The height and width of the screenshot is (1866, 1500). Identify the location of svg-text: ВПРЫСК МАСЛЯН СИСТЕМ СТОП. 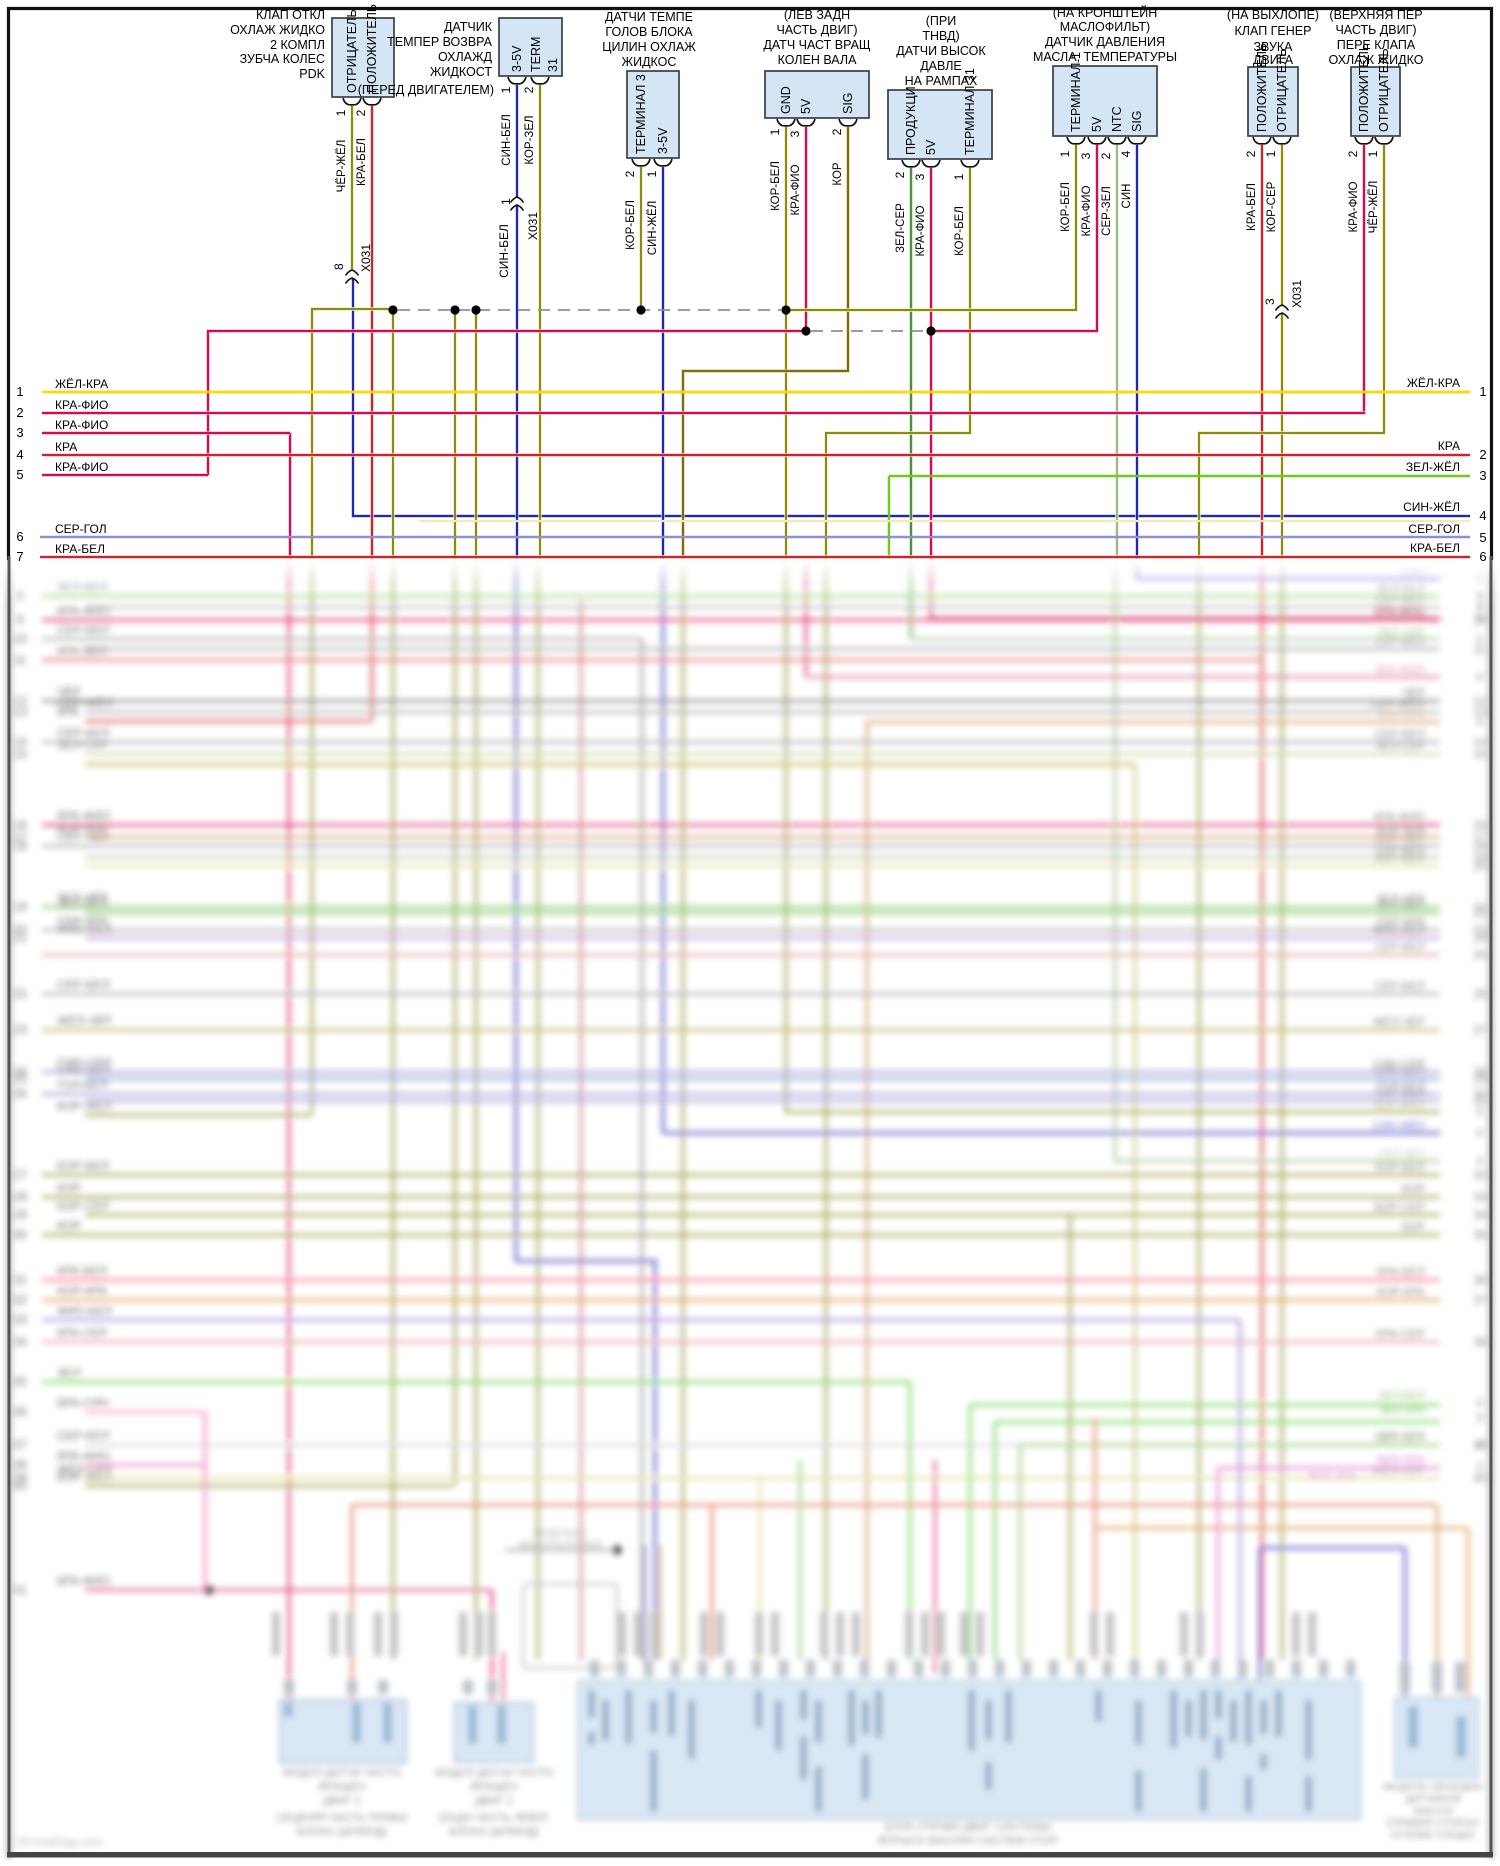
(968, 1841).